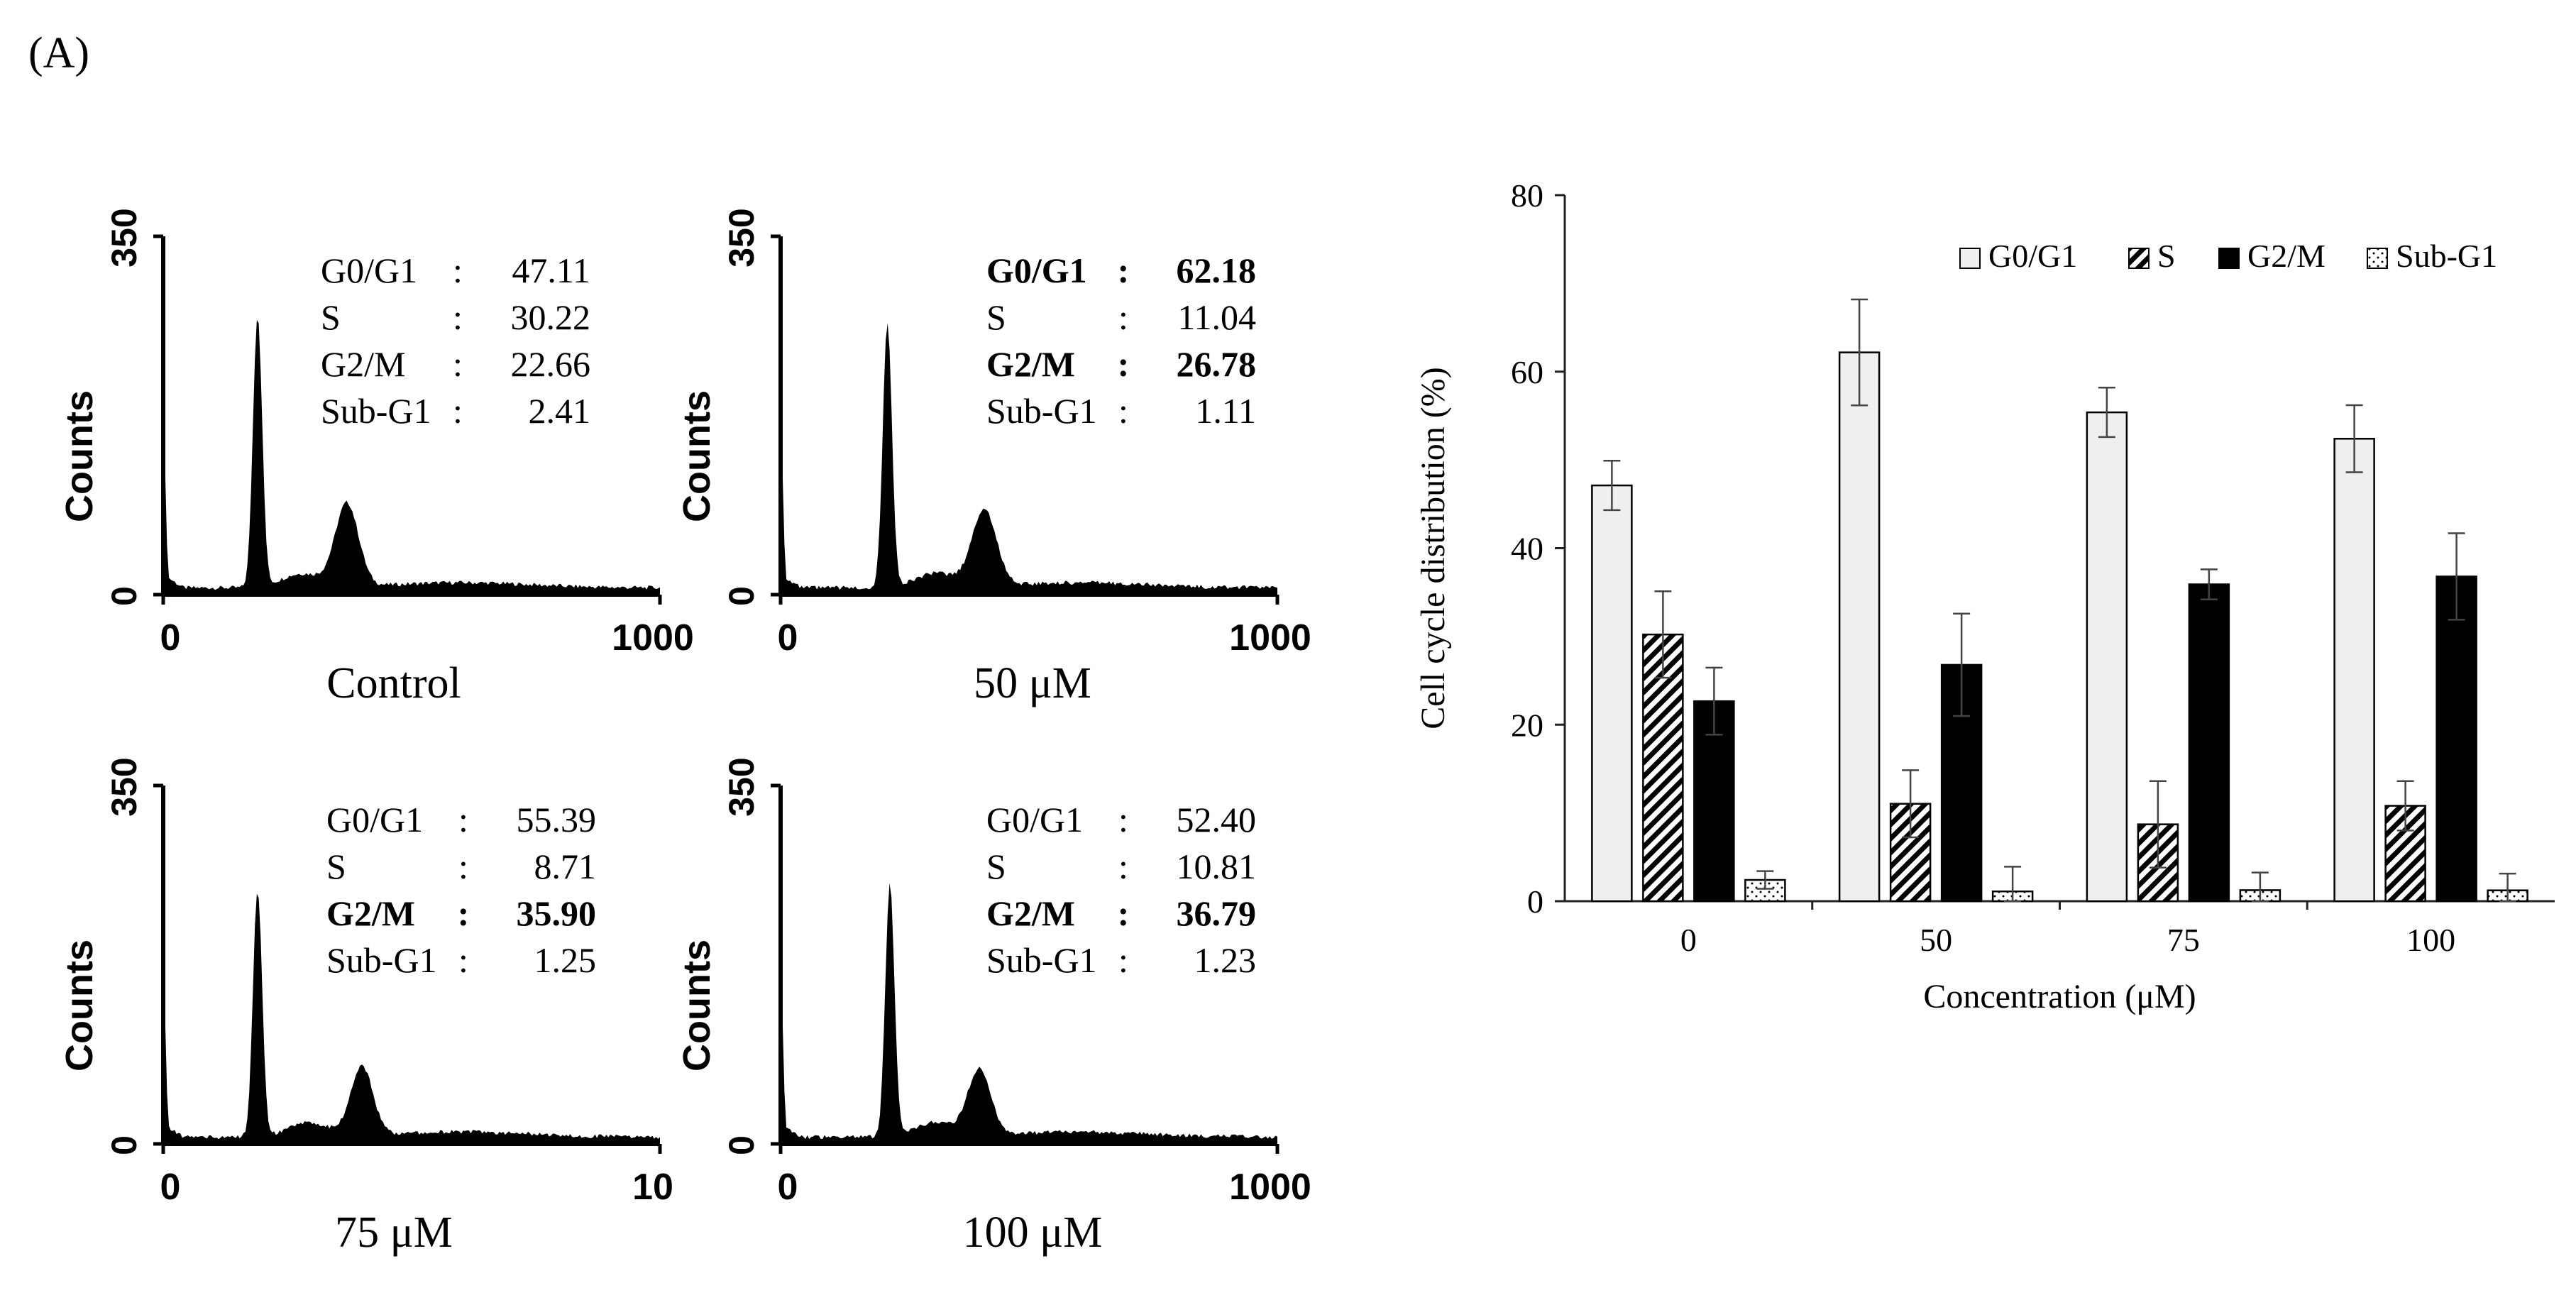 This screenshot has width=2576, height=1300. What do you see at coordinates (565, 960) in the screenshot?
I see `phase-value: 1.25` at bounding box center [565, 960].